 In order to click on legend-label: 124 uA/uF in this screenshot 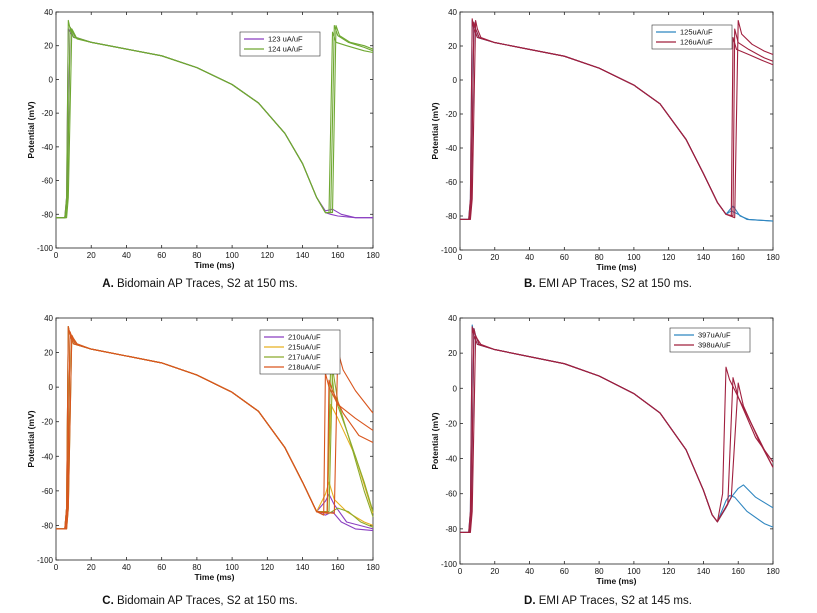, I will do `click(285, 49)`.